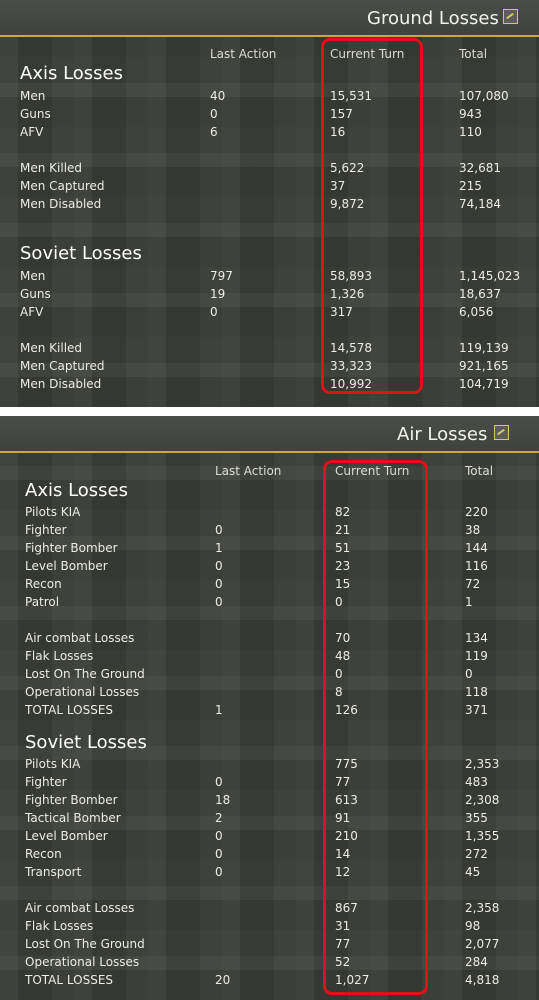 The width and height of the screenshot is (539, 1000). Describe the element at coordinates (81, 253) in the screenshot. I see `soviet-losses-heading: Soviet Losses` at that location.